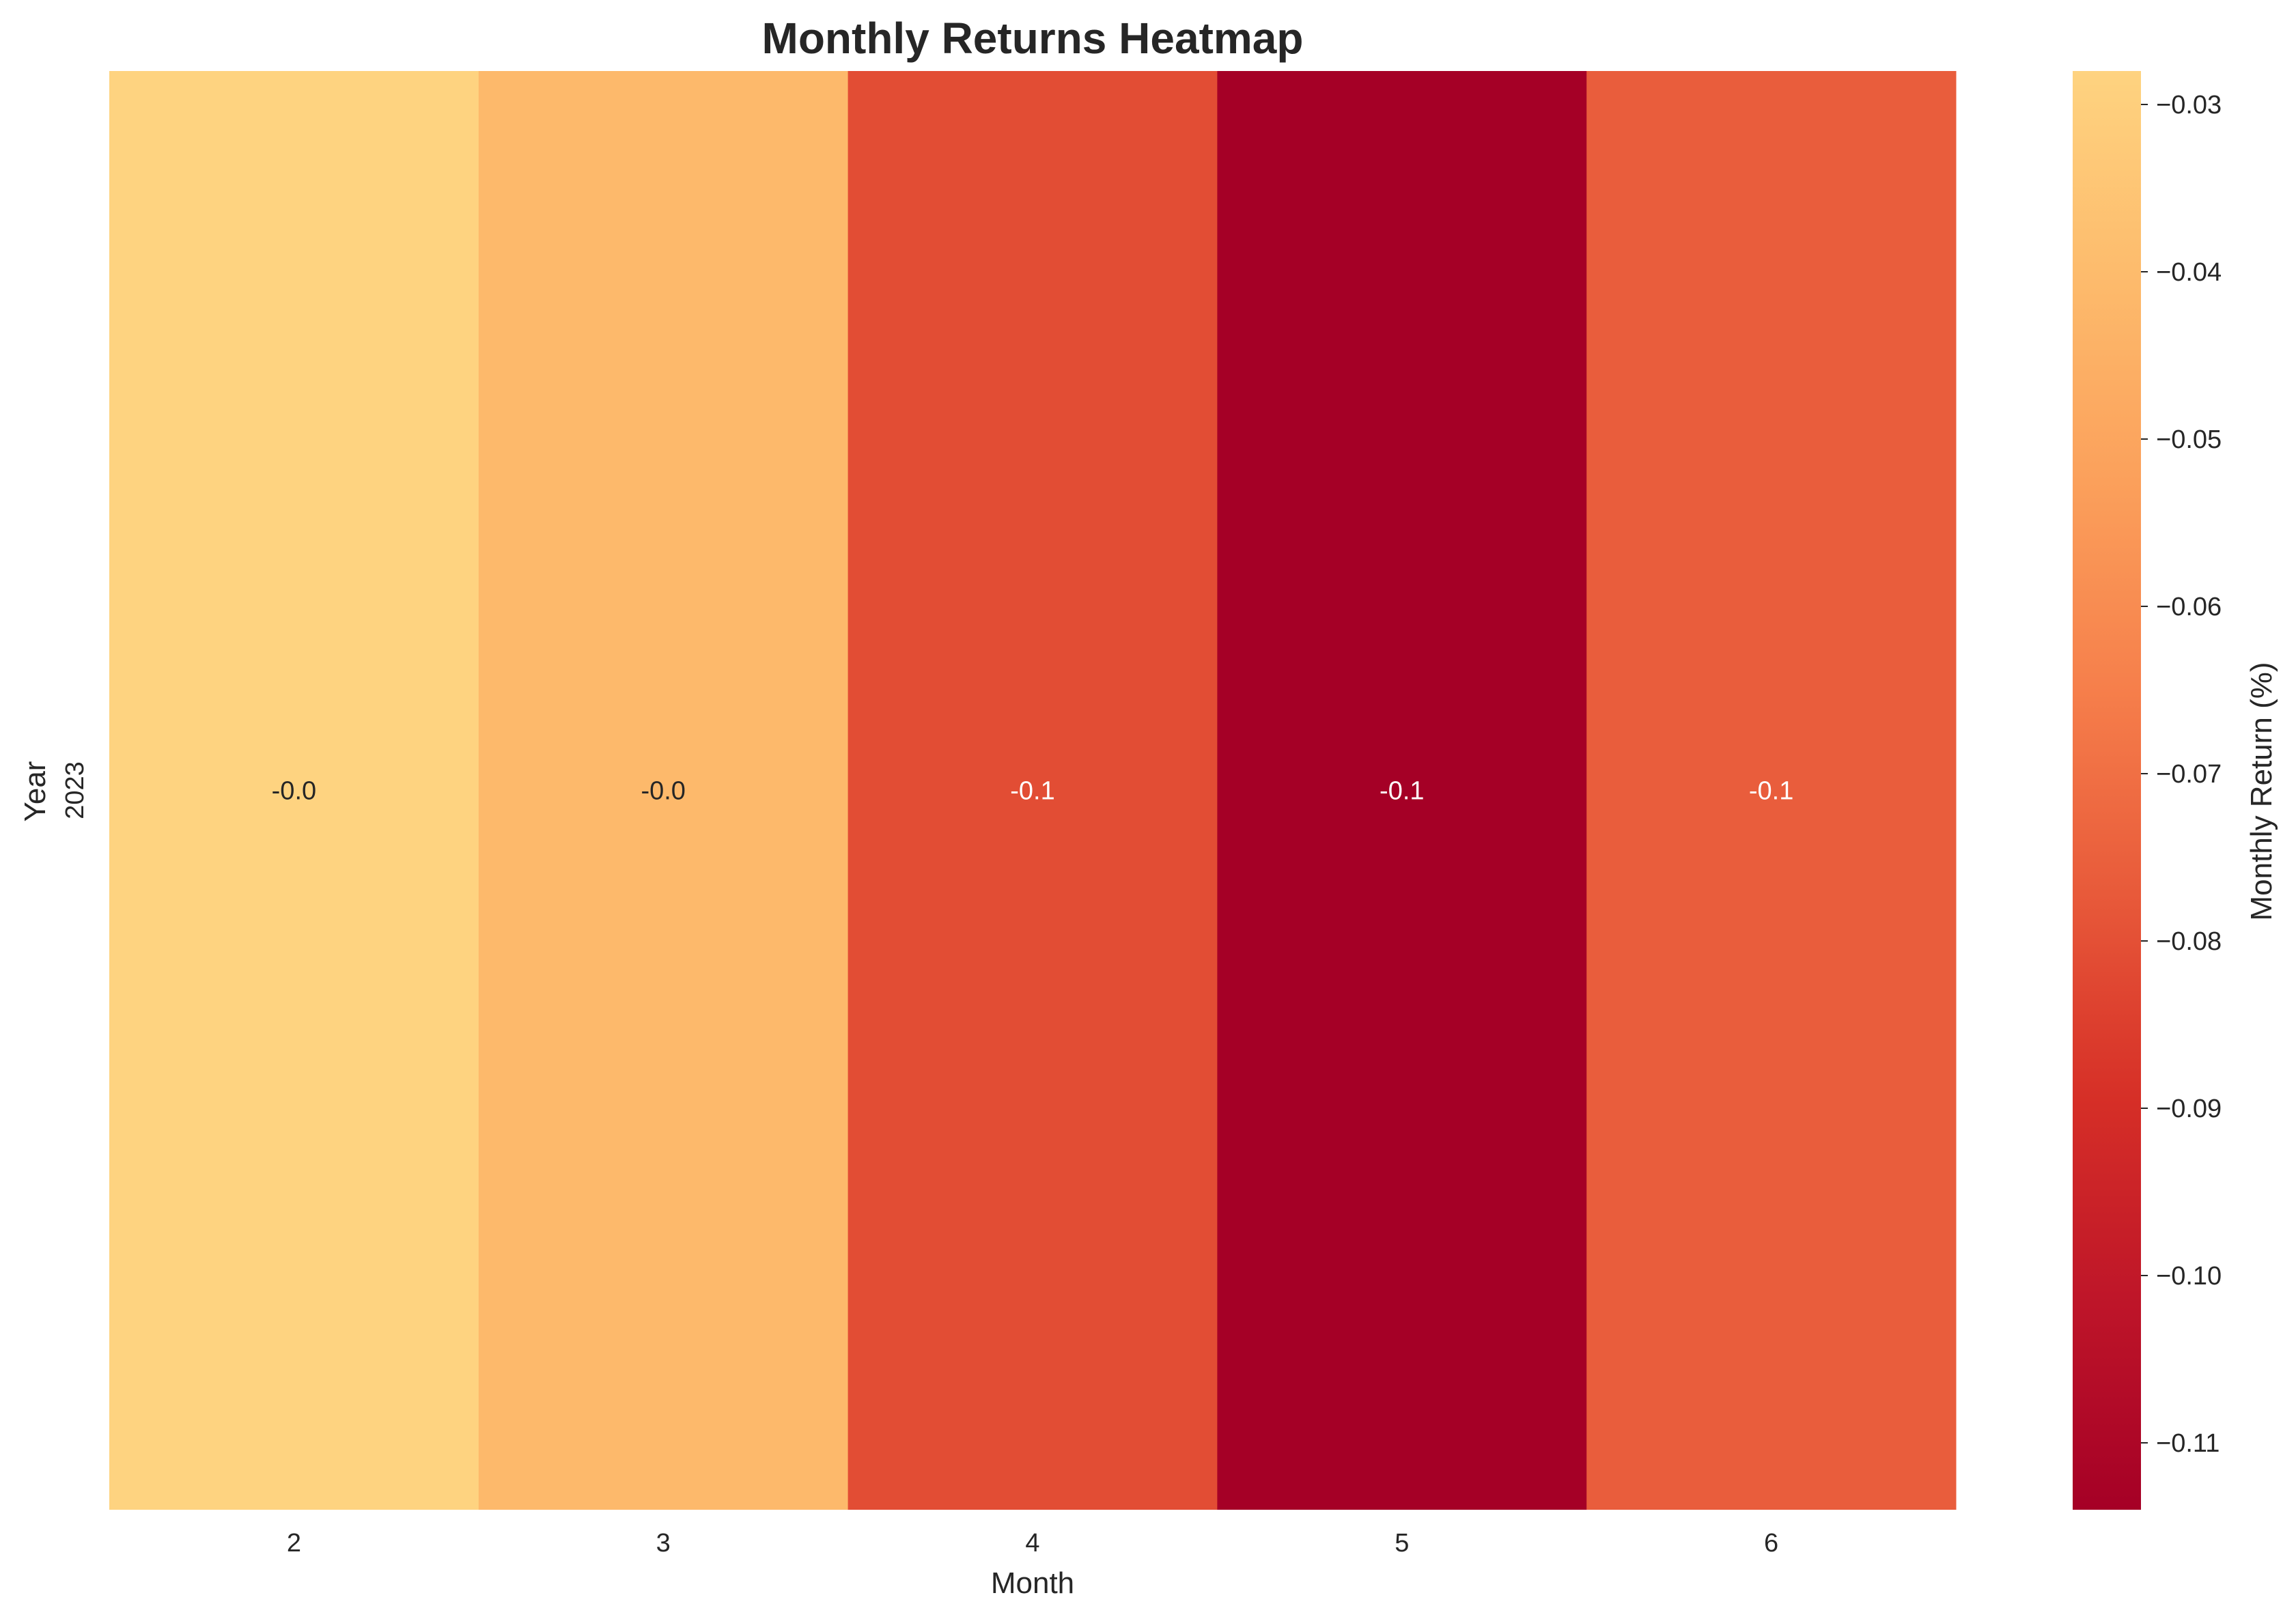 The width and height of the screenshot is (2296, 1619). Describe the element at coordinates (1771, 1543) in the screenshot. I see `x-tick-label: 6` at that location.